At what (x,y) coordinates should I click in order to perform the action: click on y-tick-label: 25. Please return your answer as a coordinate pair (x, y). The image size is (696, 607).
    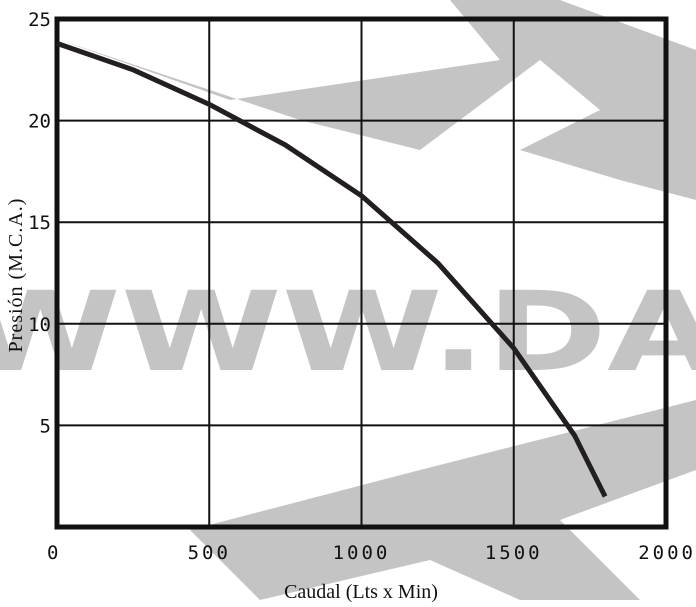
    Looking at the image, I should click on (39, 20).